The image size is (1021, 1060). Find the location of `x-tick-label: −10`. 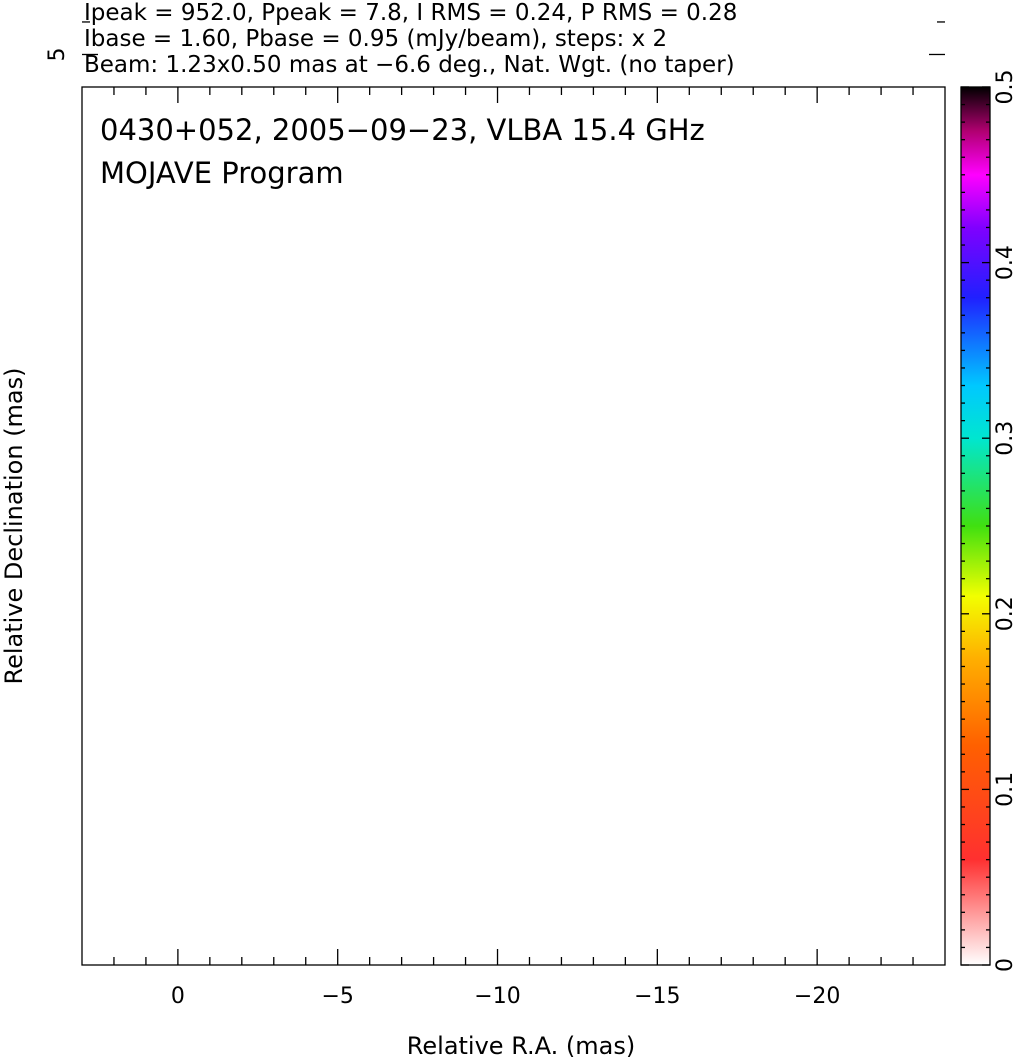

x-tick-label: −10 is located at coordinates (497, 996).